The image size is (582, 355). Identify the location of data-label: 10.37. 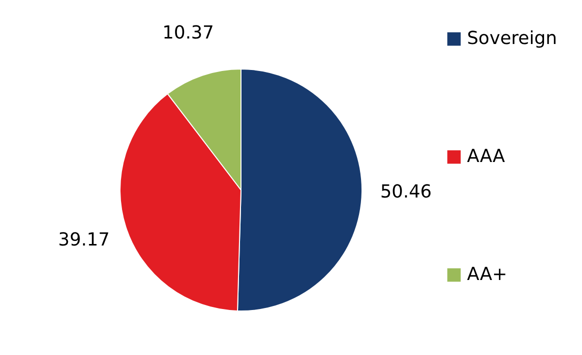
(188, 33).